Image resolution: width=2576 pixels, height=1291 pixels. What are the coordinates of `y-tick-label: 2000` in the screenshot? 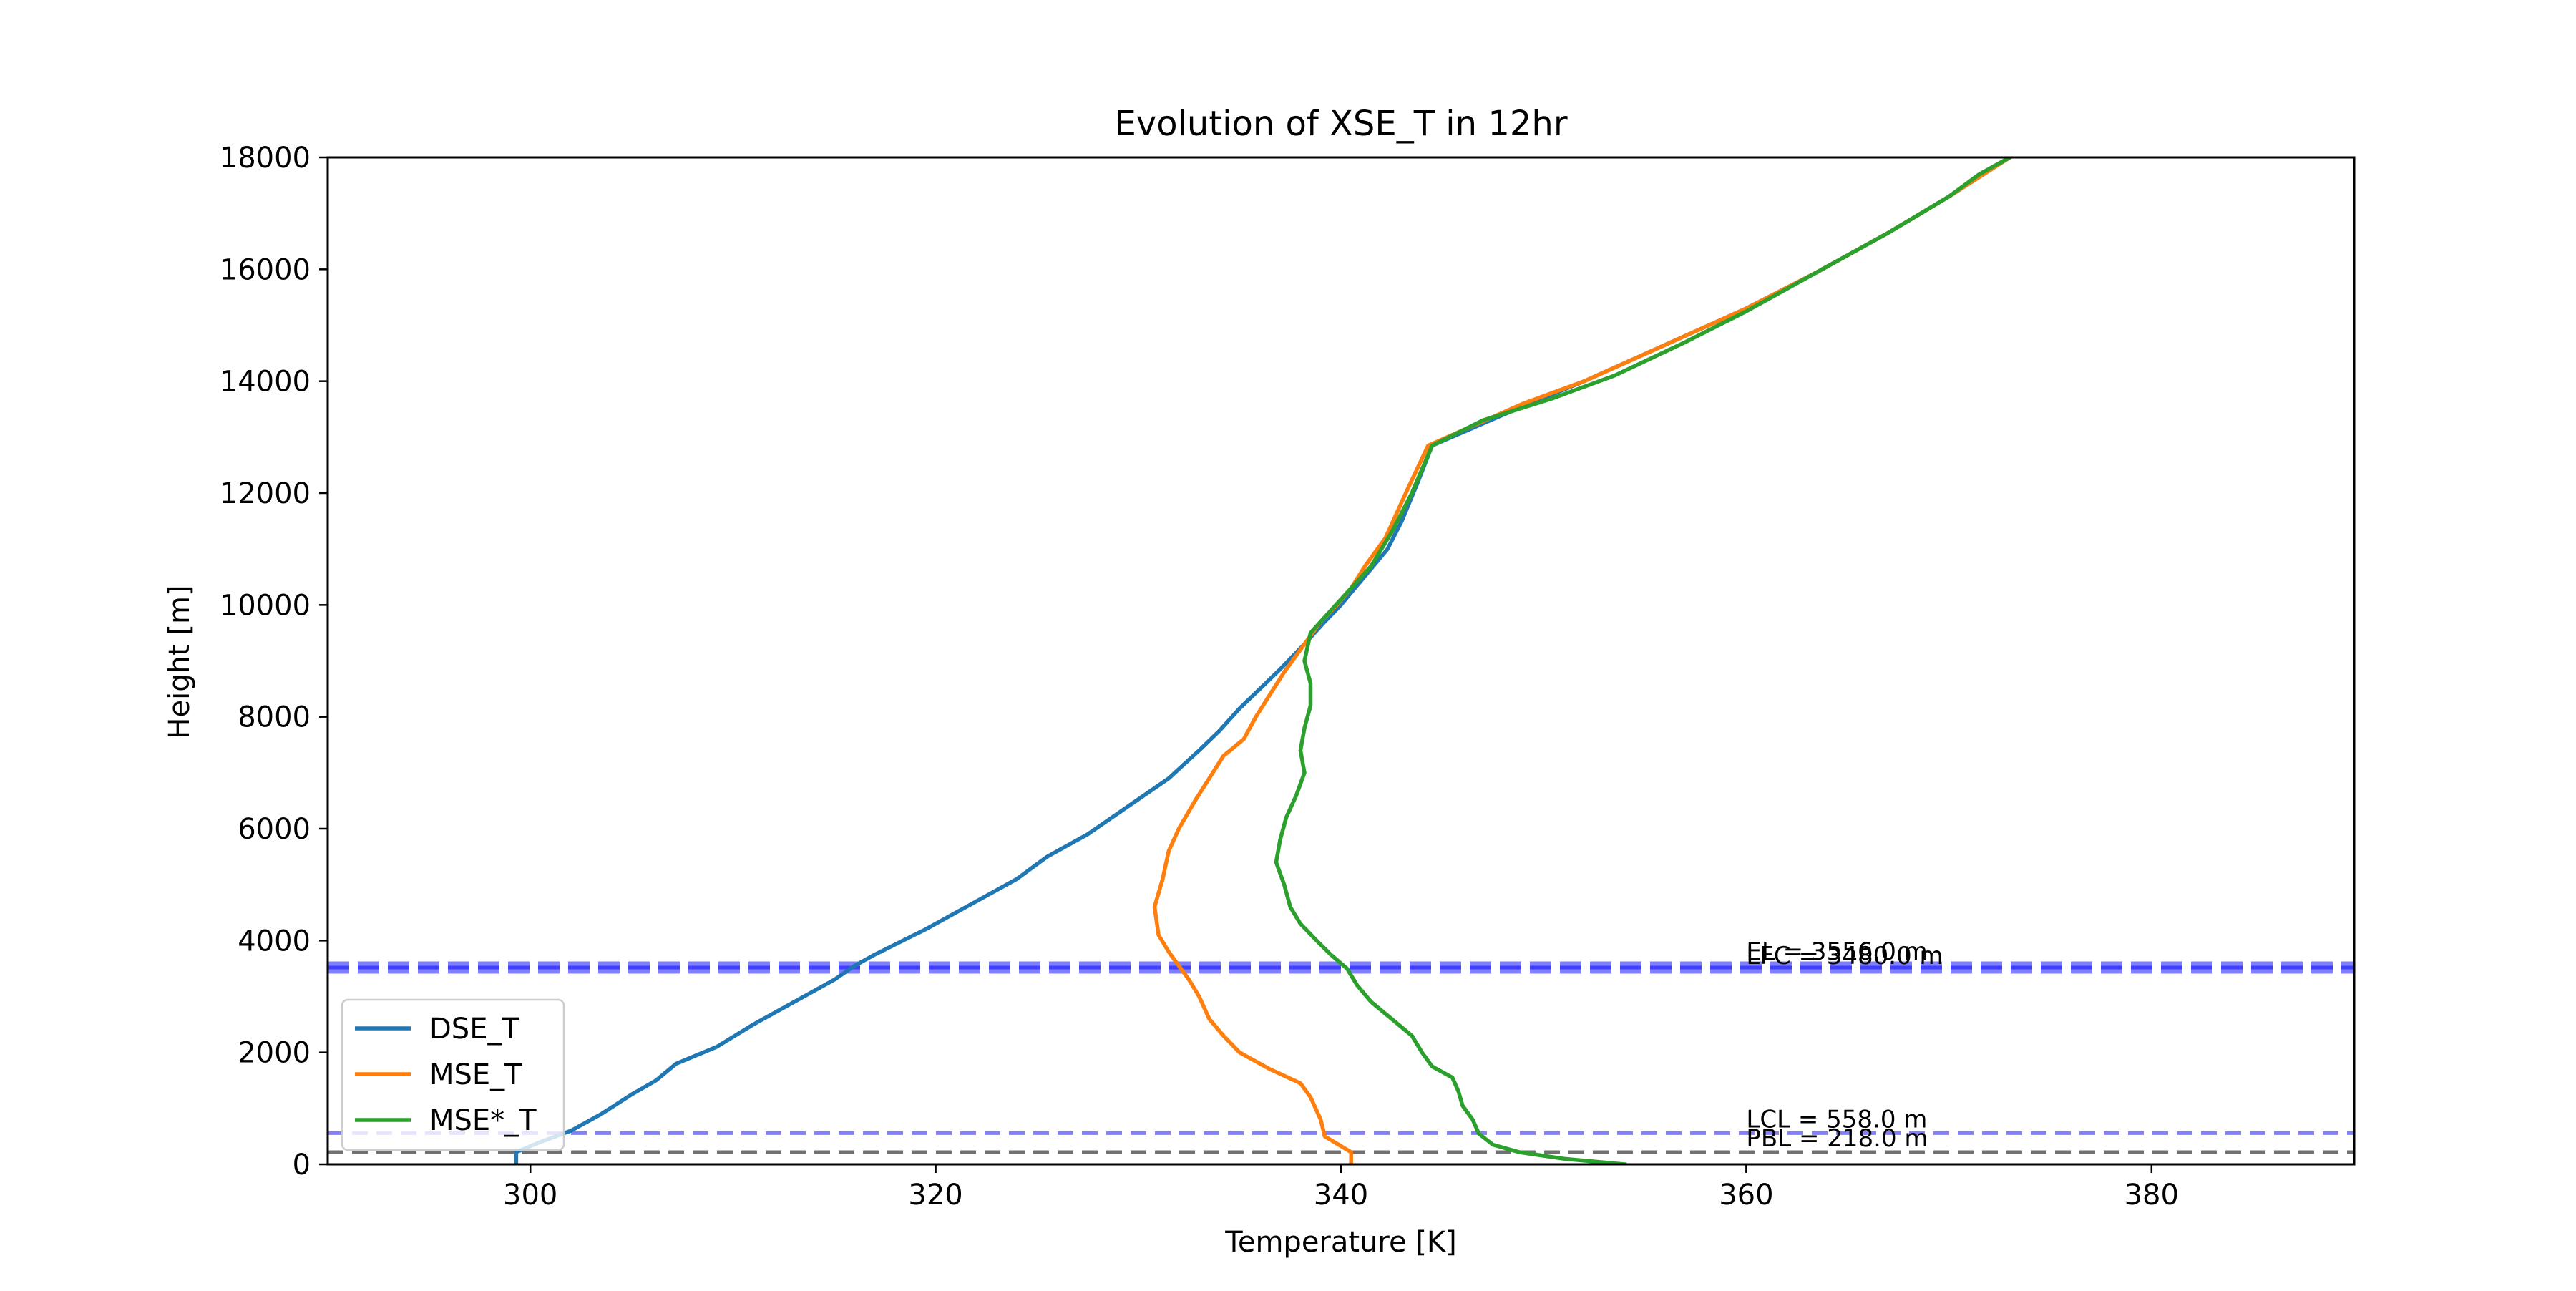 It's located at (274, 1053).